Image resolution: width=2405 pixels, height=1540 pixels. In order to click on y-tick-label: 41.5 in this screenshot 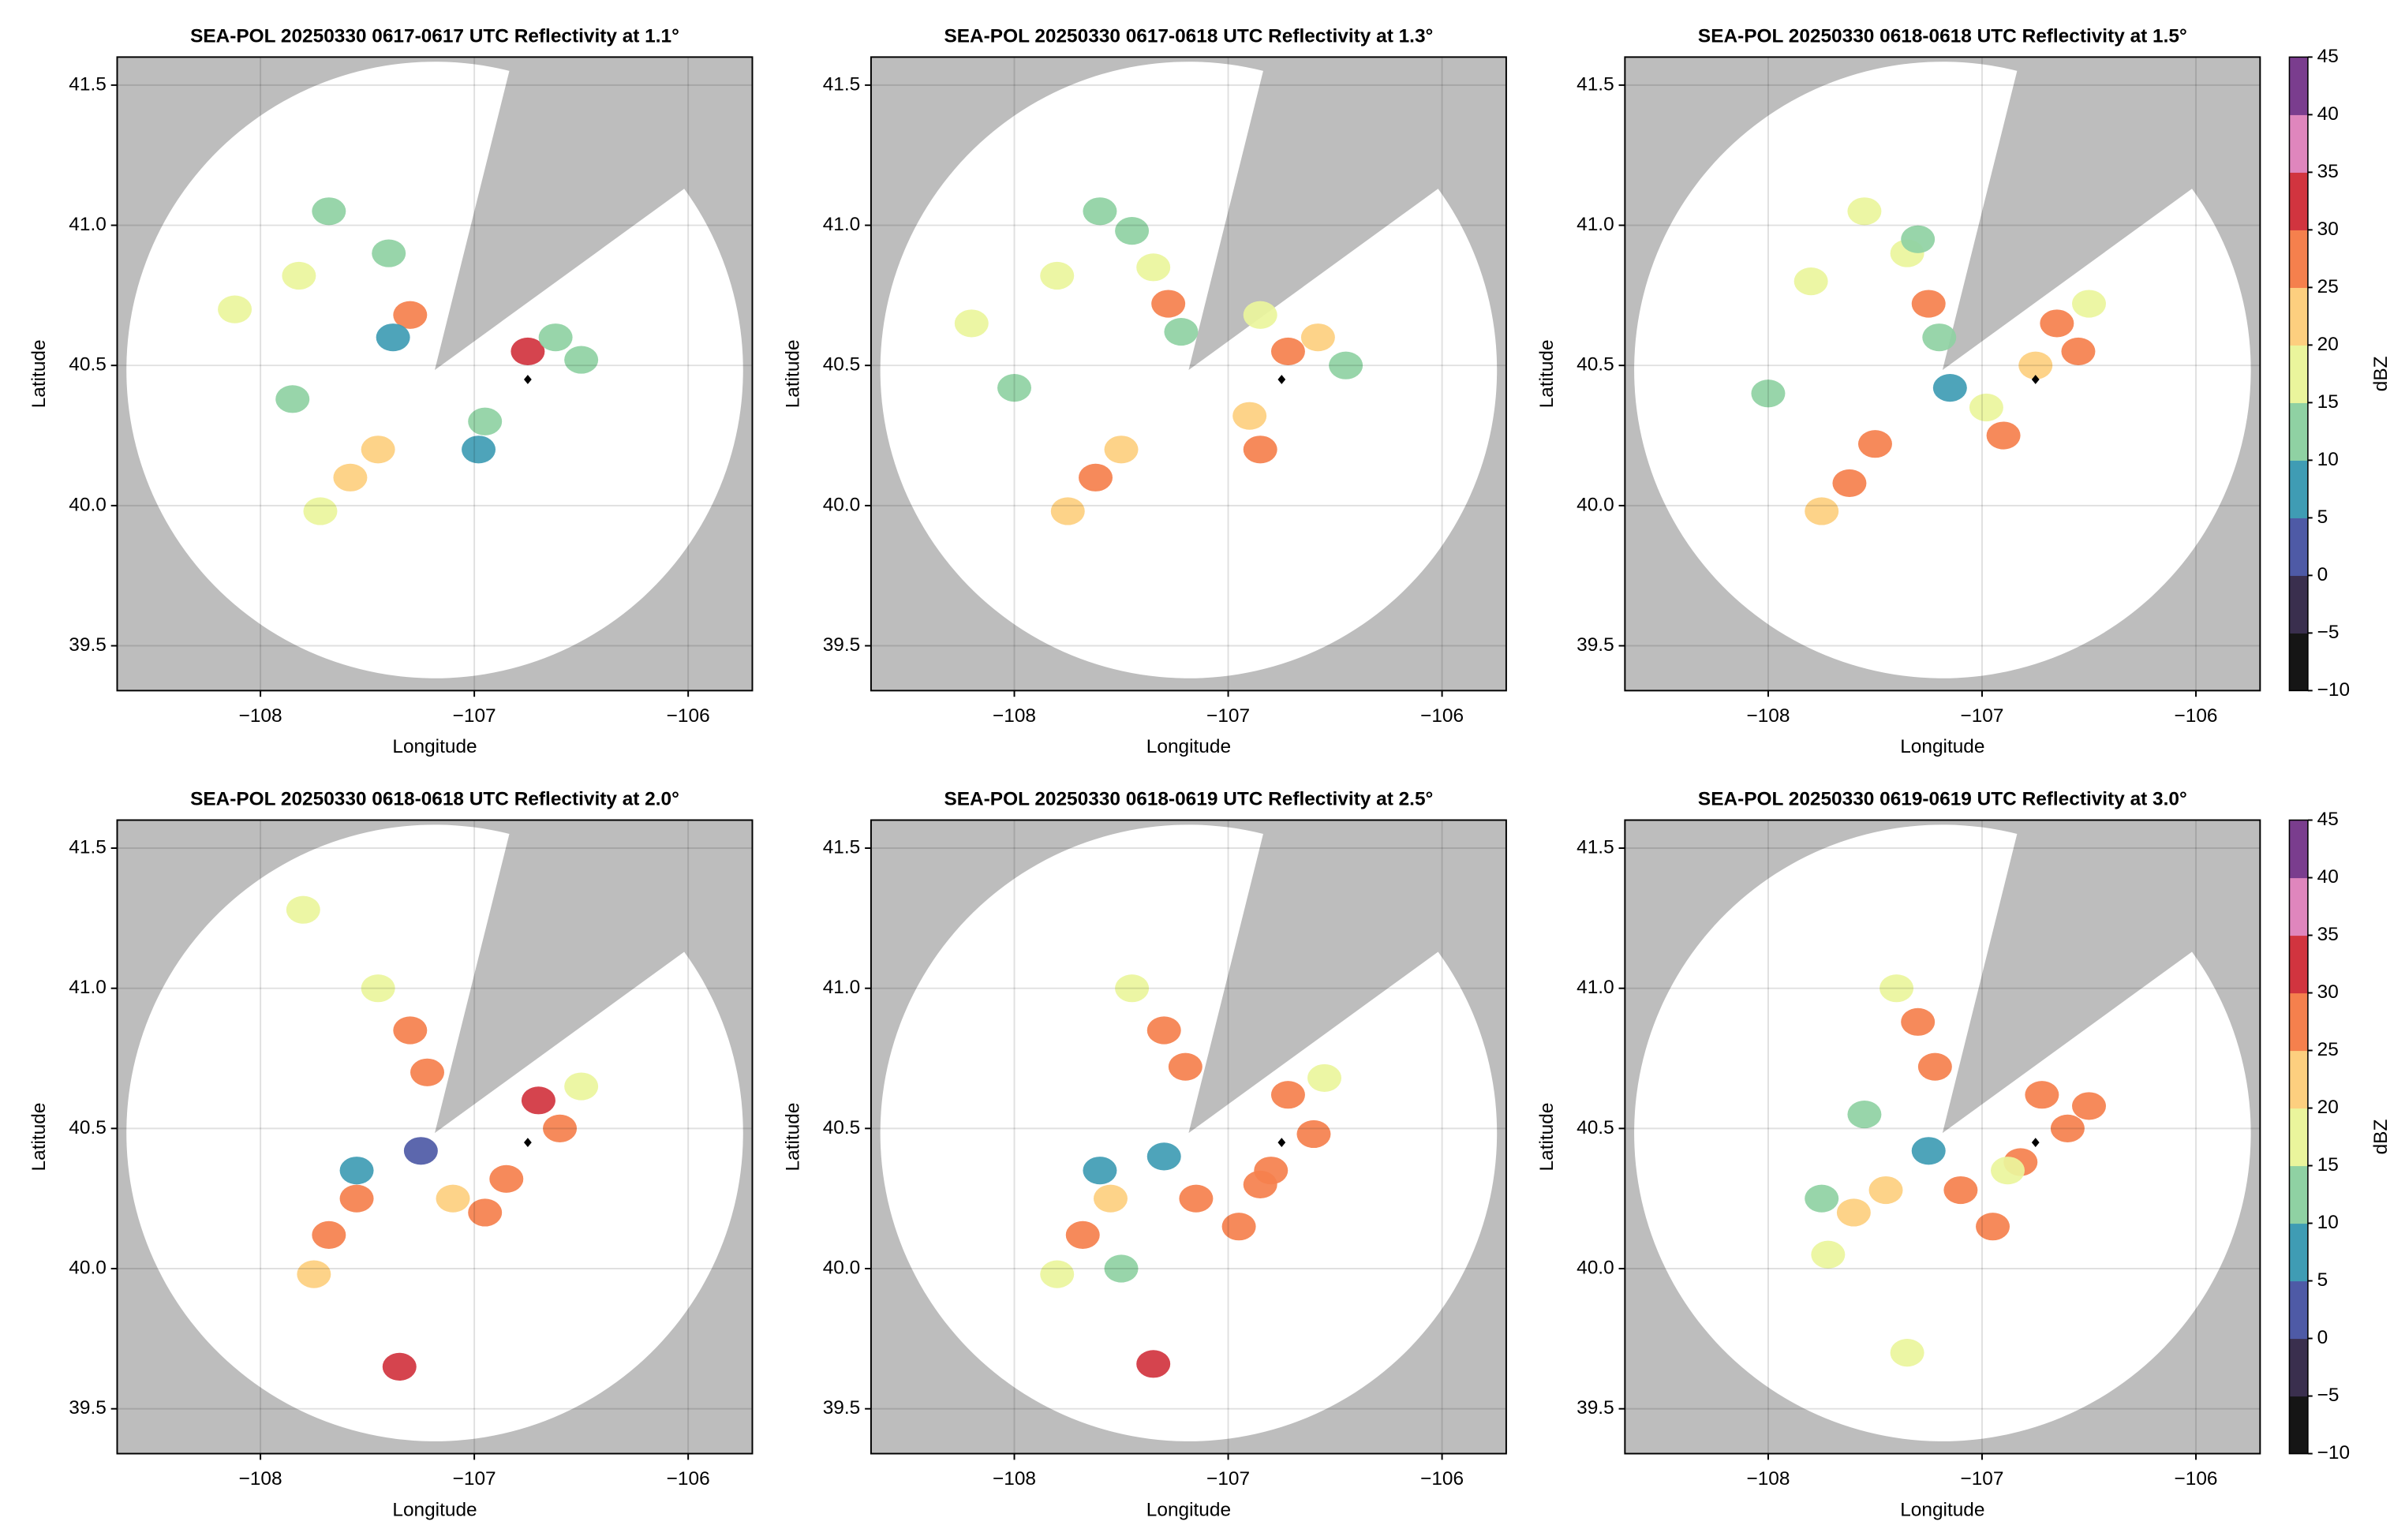, I will do `click(1595, 84)`.